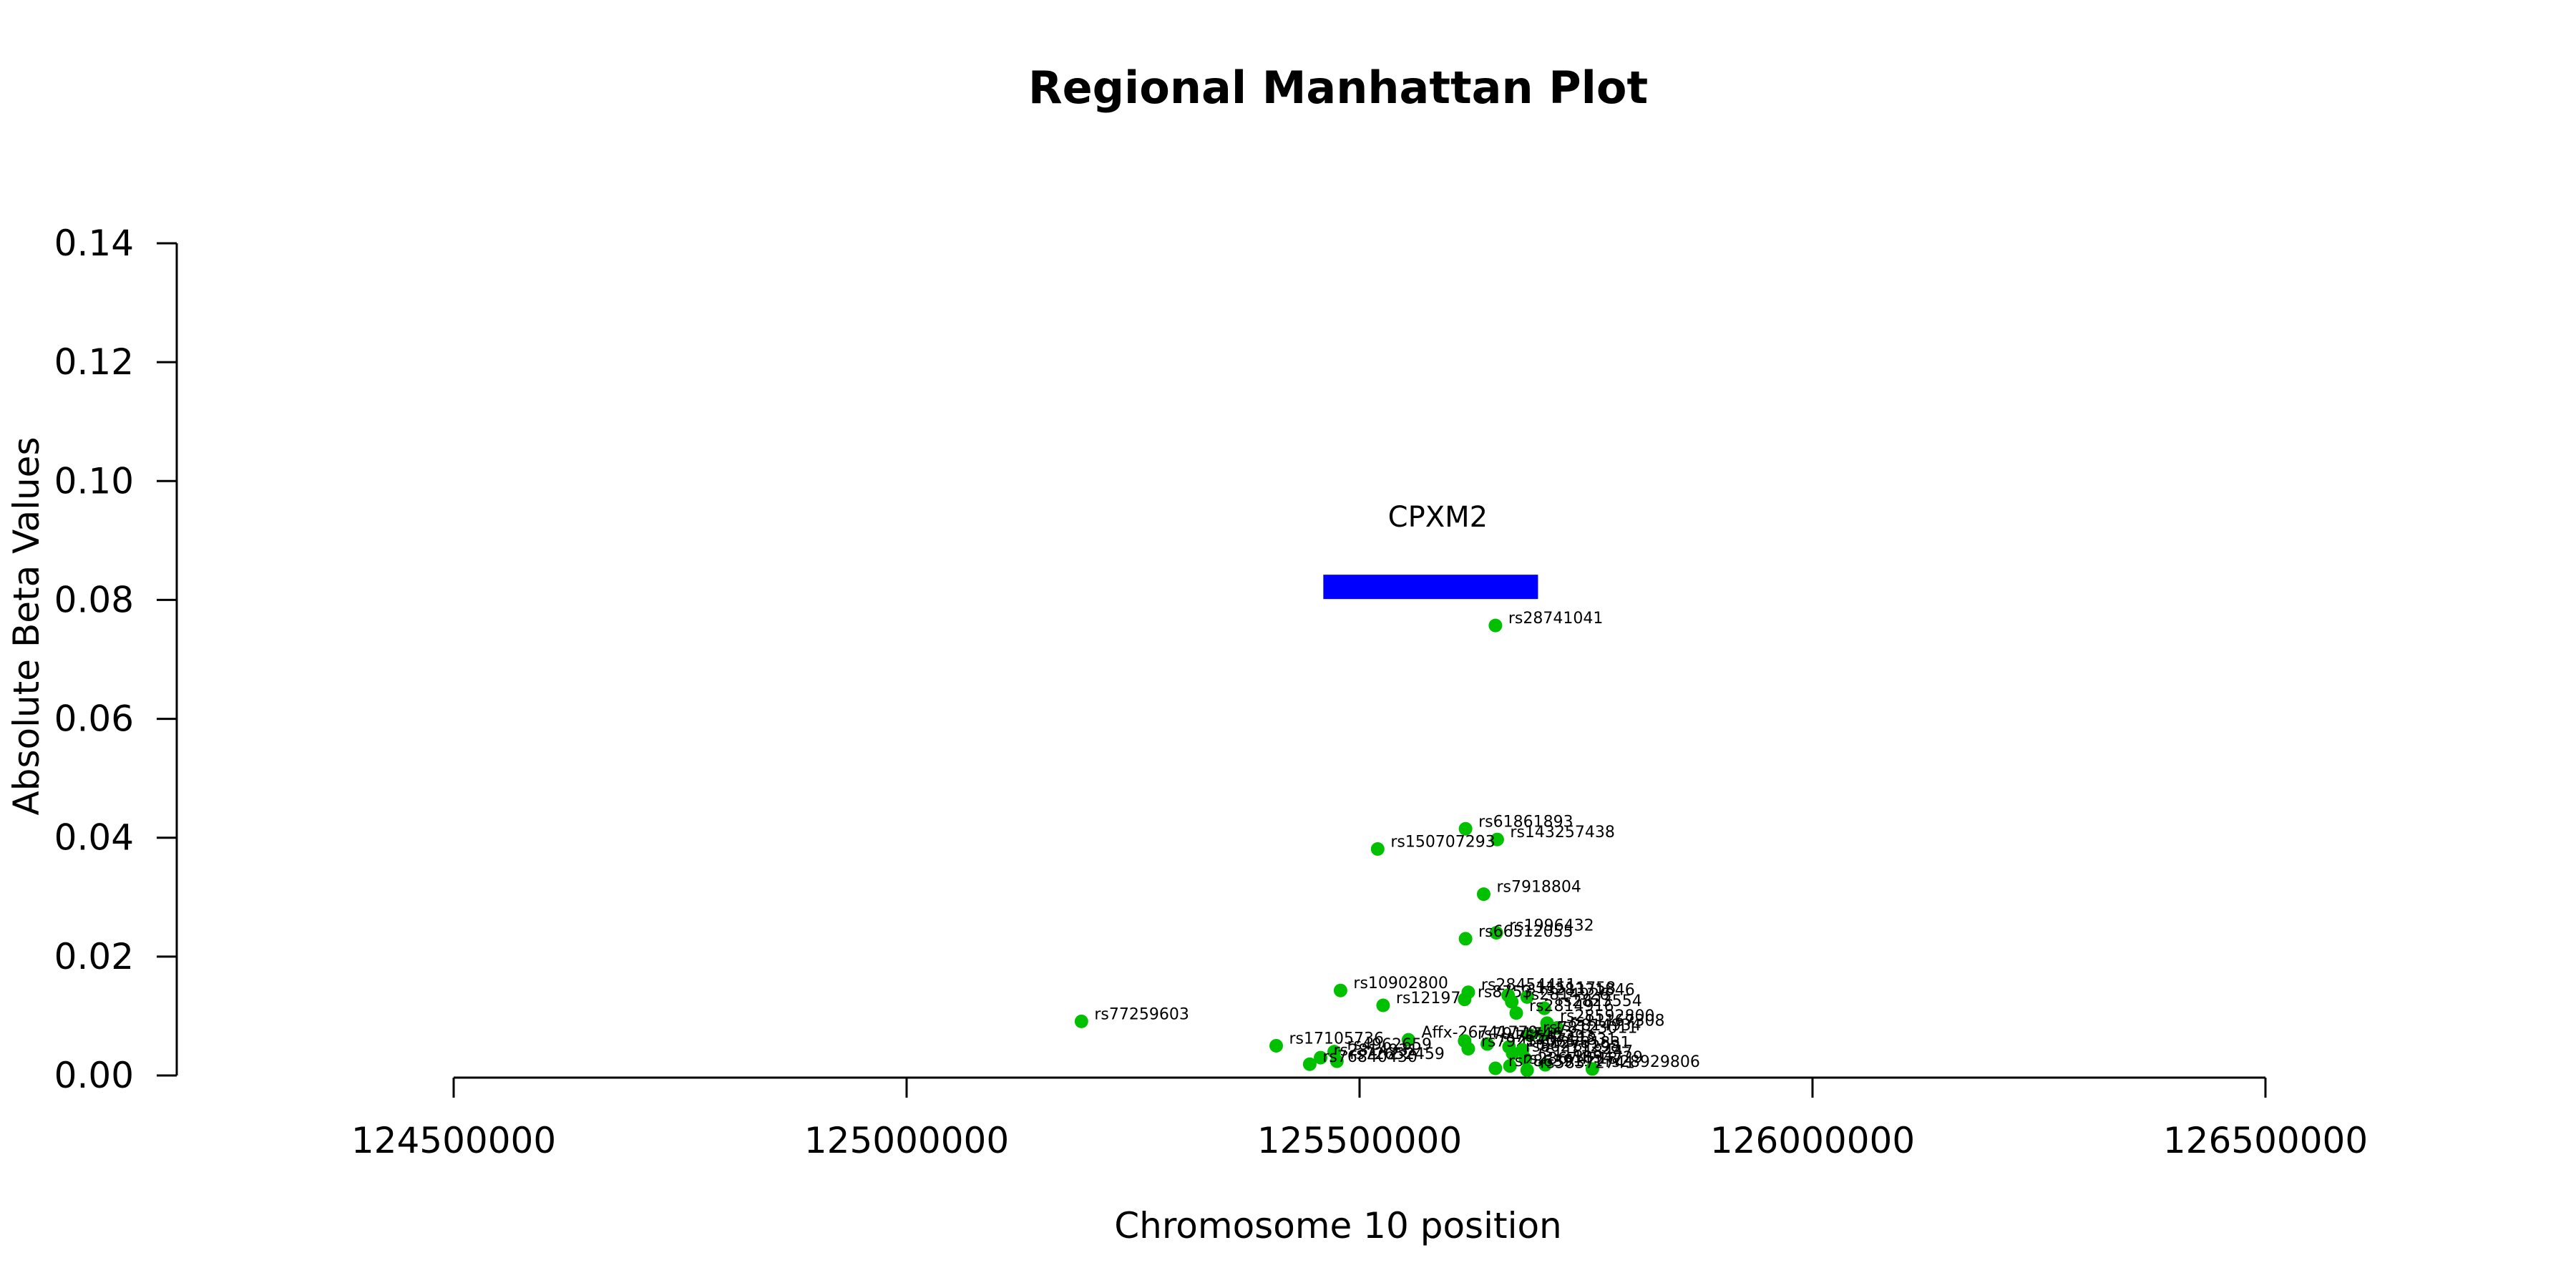  What do you see at coordinates (1607, 1017) in the screenshot?
I see `data-point-label: rs28592800` at bounding box center [1607, 1017].